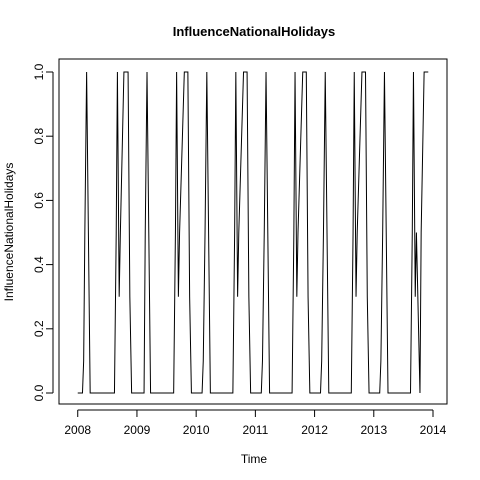 This screenshot has width=480, height=480. Describe the element at coordinates (314, 430) in the screenshot. I see `x-tick-label: 2012` at that location.